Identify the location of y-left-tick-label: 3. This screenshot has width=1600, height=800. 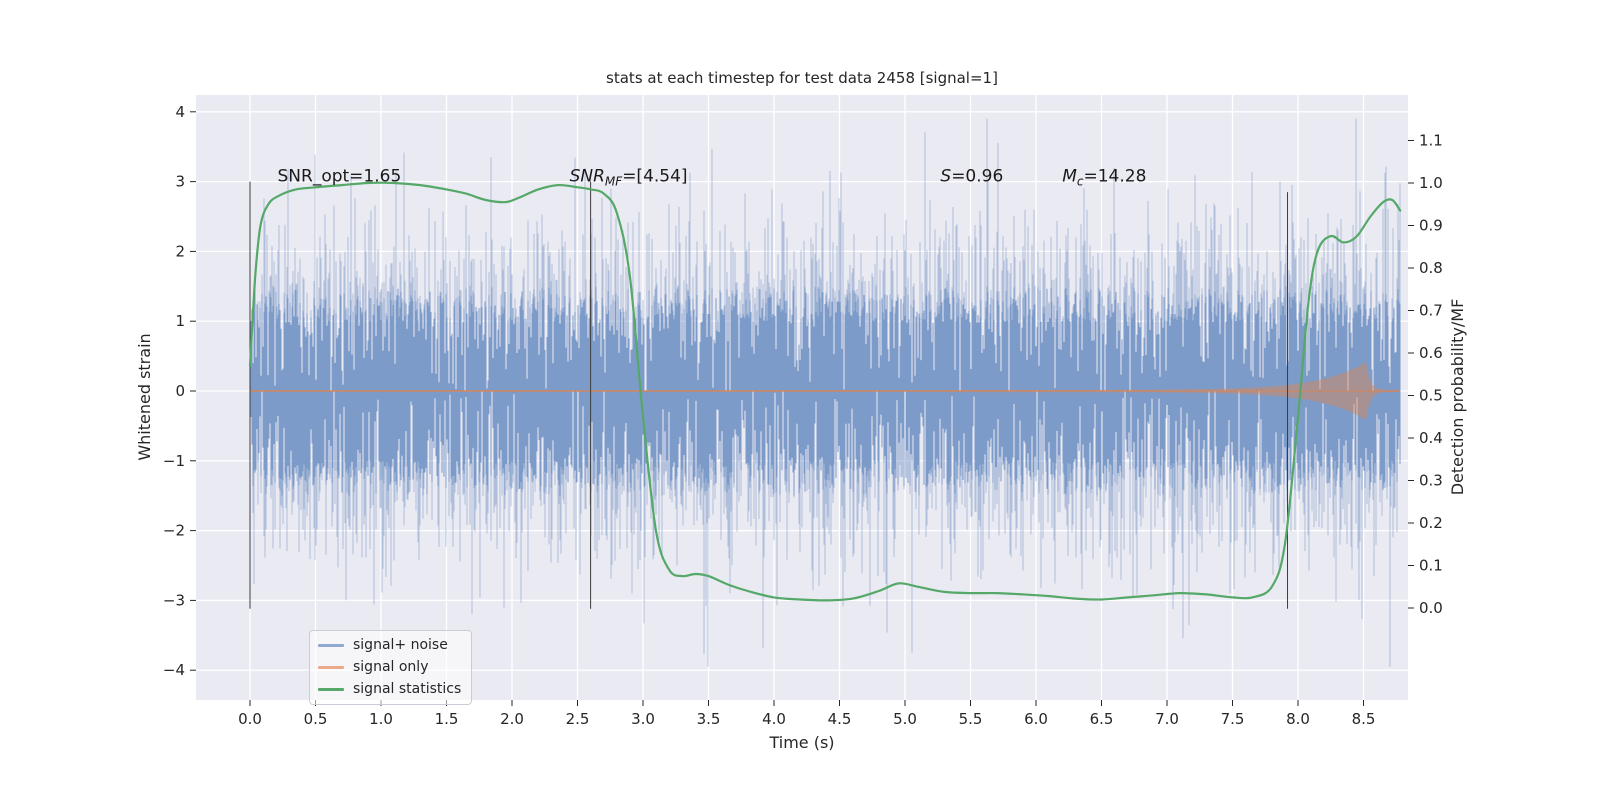
(180, 182).